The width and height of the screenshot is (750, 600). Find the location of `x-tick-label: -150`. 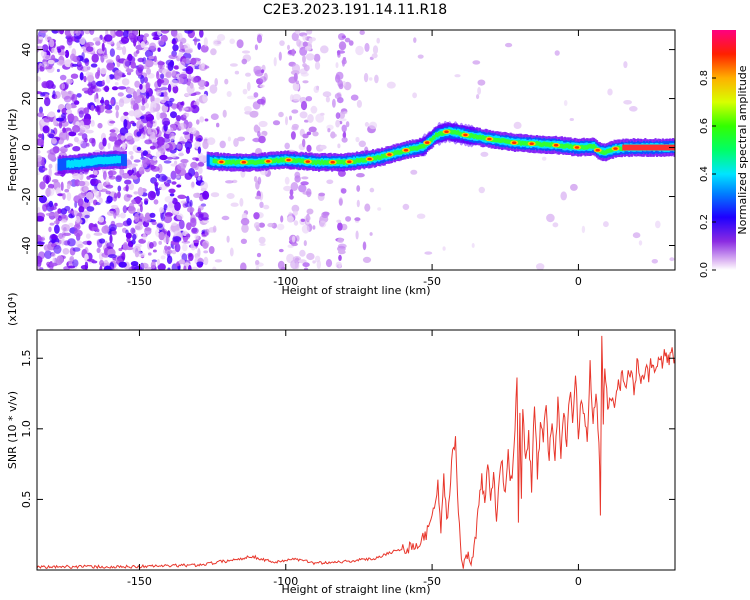

x-tick-label: -150 is located at coordinates (139, 581).